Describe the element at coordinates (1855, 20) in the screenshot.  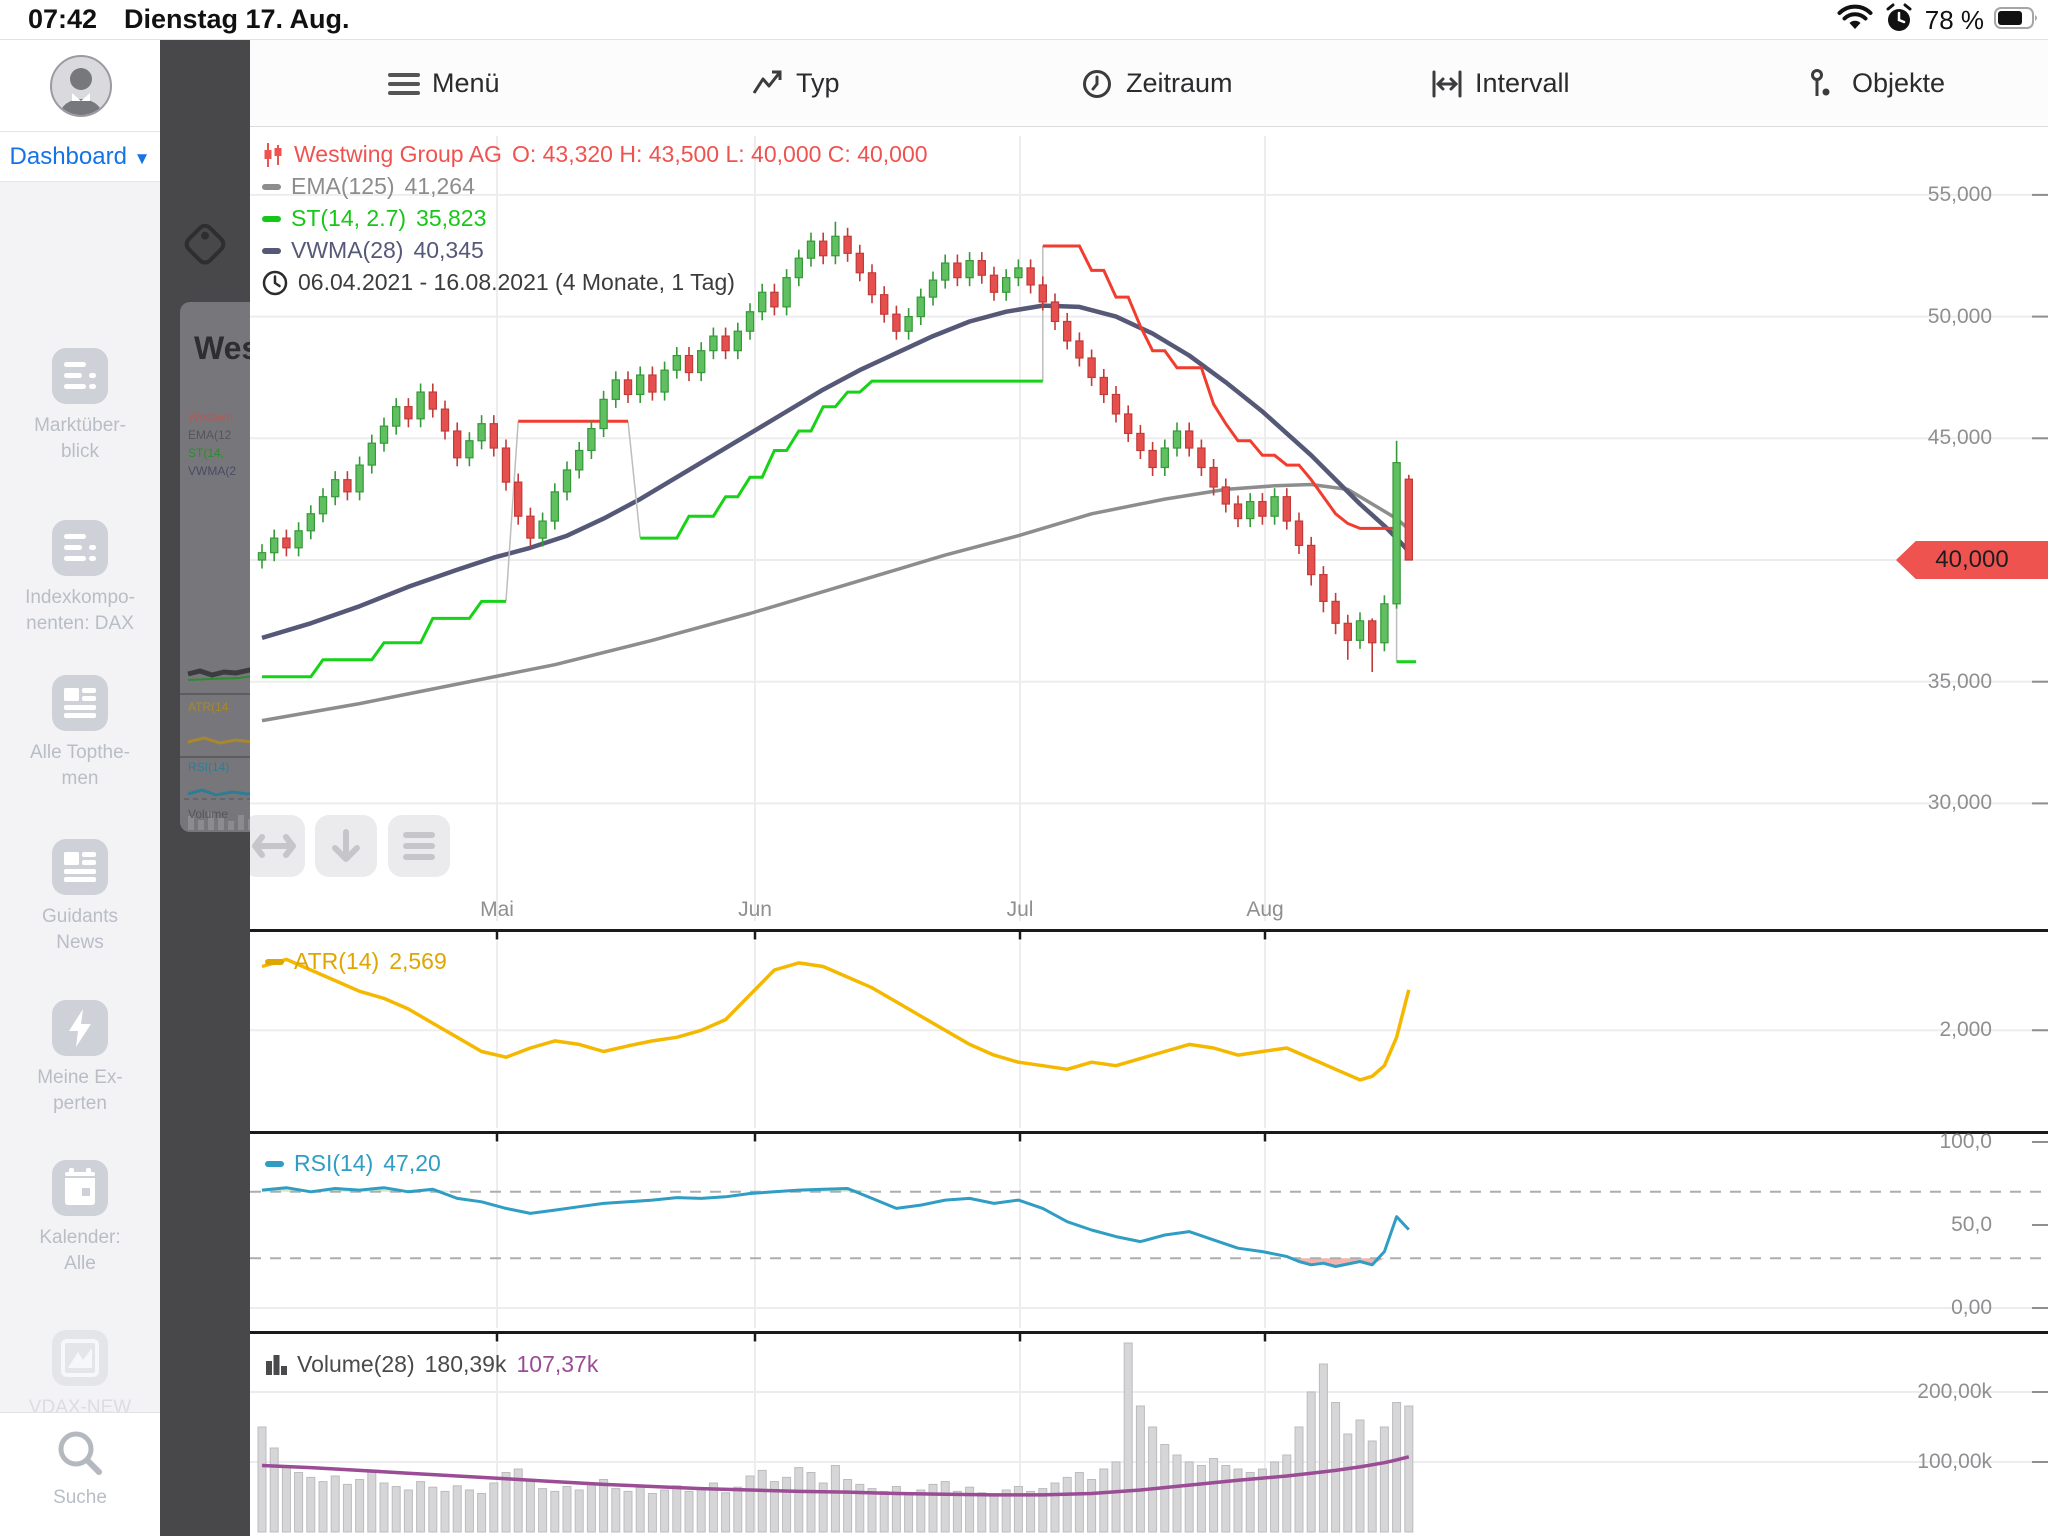
I see `wifi-icon` at that location.